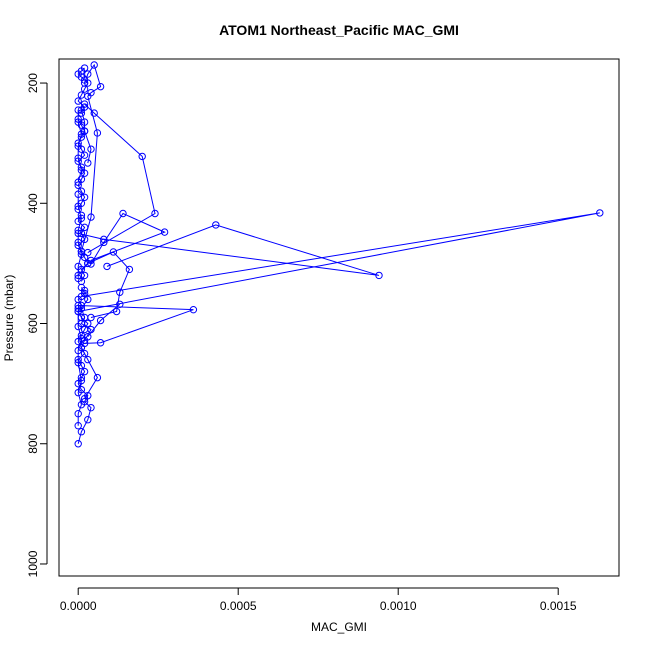 This screenshot has height=650, width=650. I want to click on chart-title: ATOM1 Northeast_Pacific MAC_GMI, so click(339, 30).